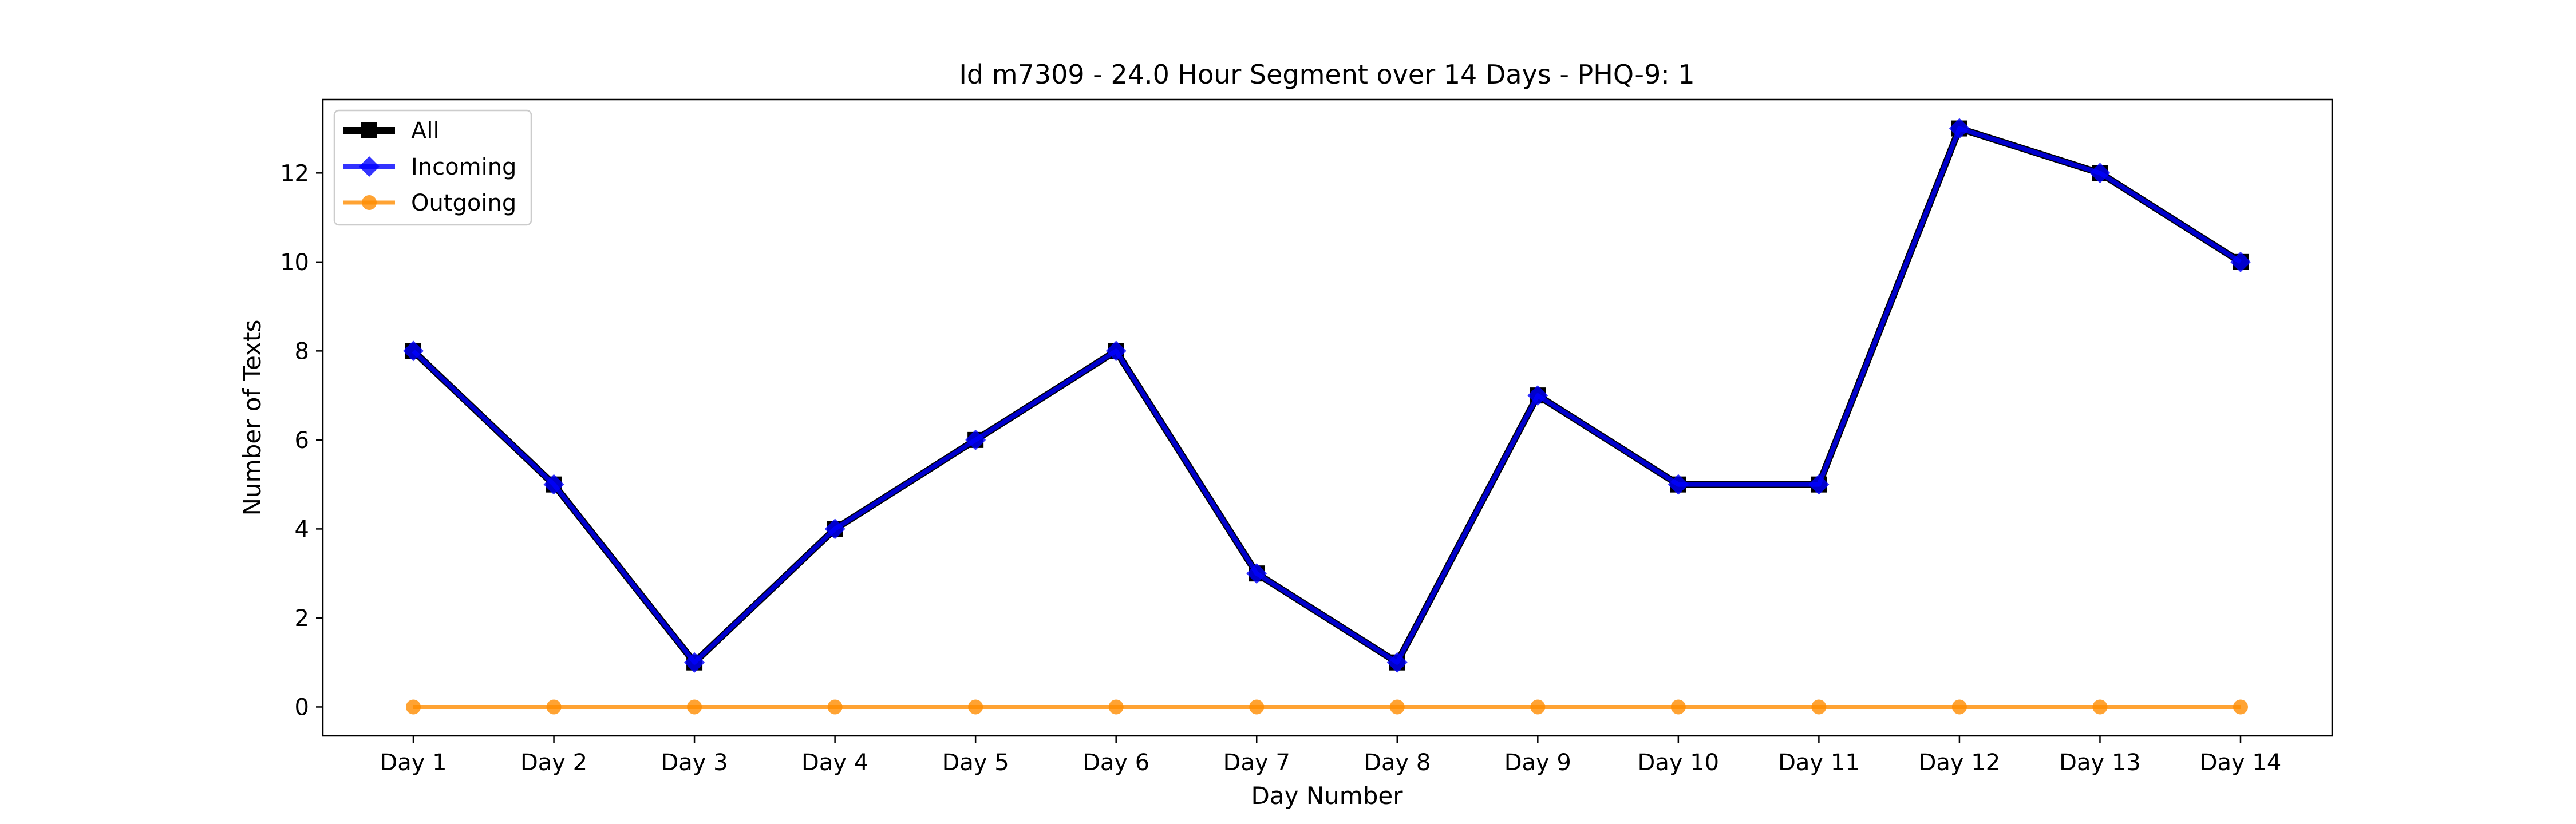 The image size is (2576, 824). What do you see at coordinates (302, 618) in the screenshot?
I see `y-tick-label: 2` at bounding box center [302, 618].